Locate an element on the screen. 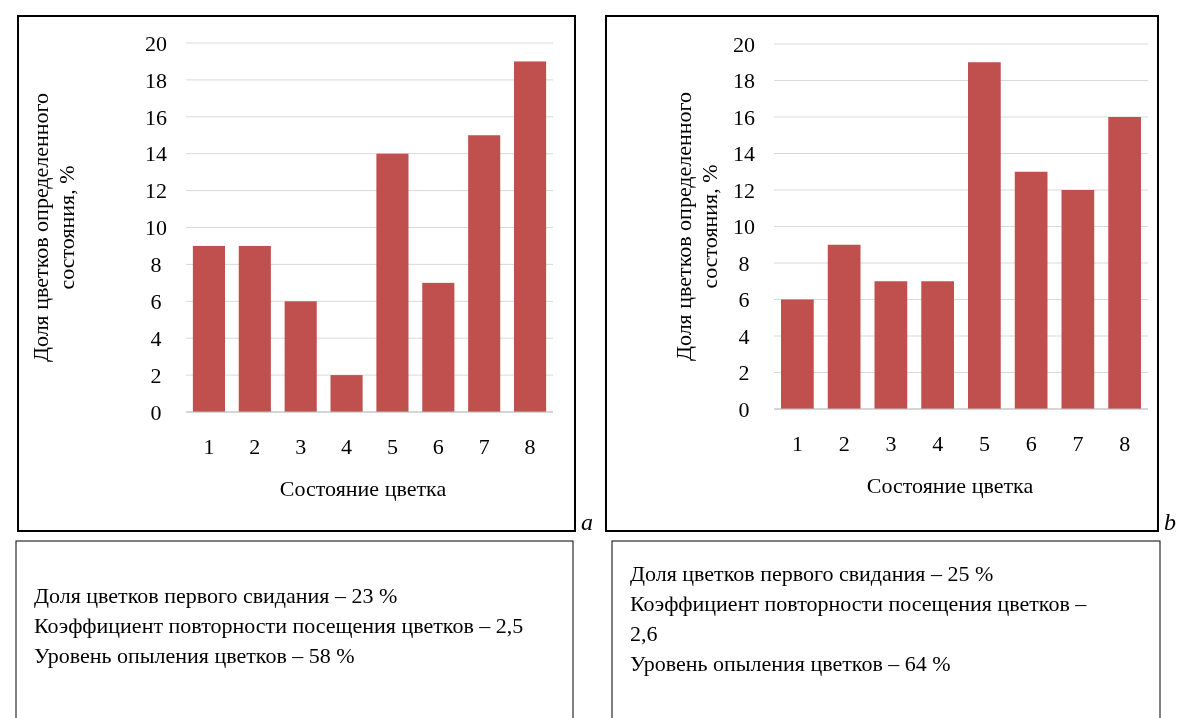 The image size is (1178, 718). text: Доля цветков первого свидания – 23 % is located at coordinates (216, 596).